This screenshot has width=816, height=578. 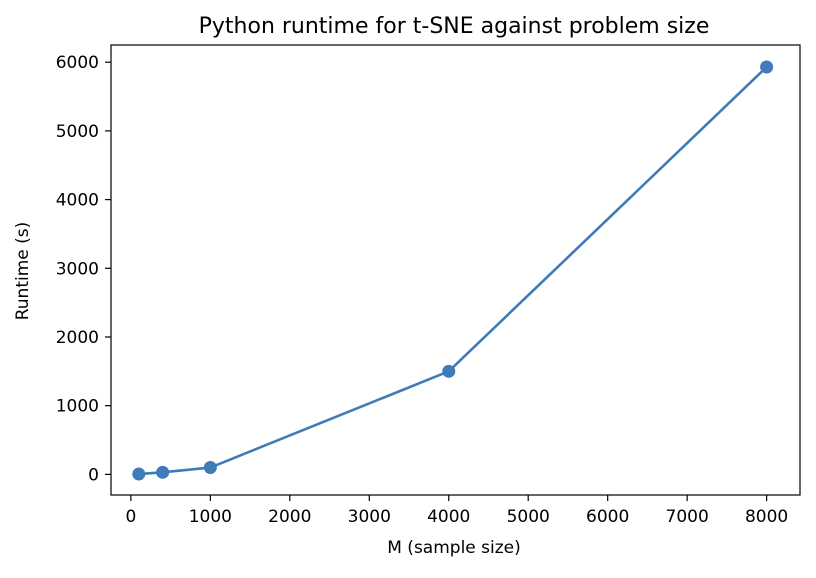 What do you see at coordinates (454, 548) in the screenshot?
I see `x-axis-label: M (sample size)` at bounding box center [454, 548].